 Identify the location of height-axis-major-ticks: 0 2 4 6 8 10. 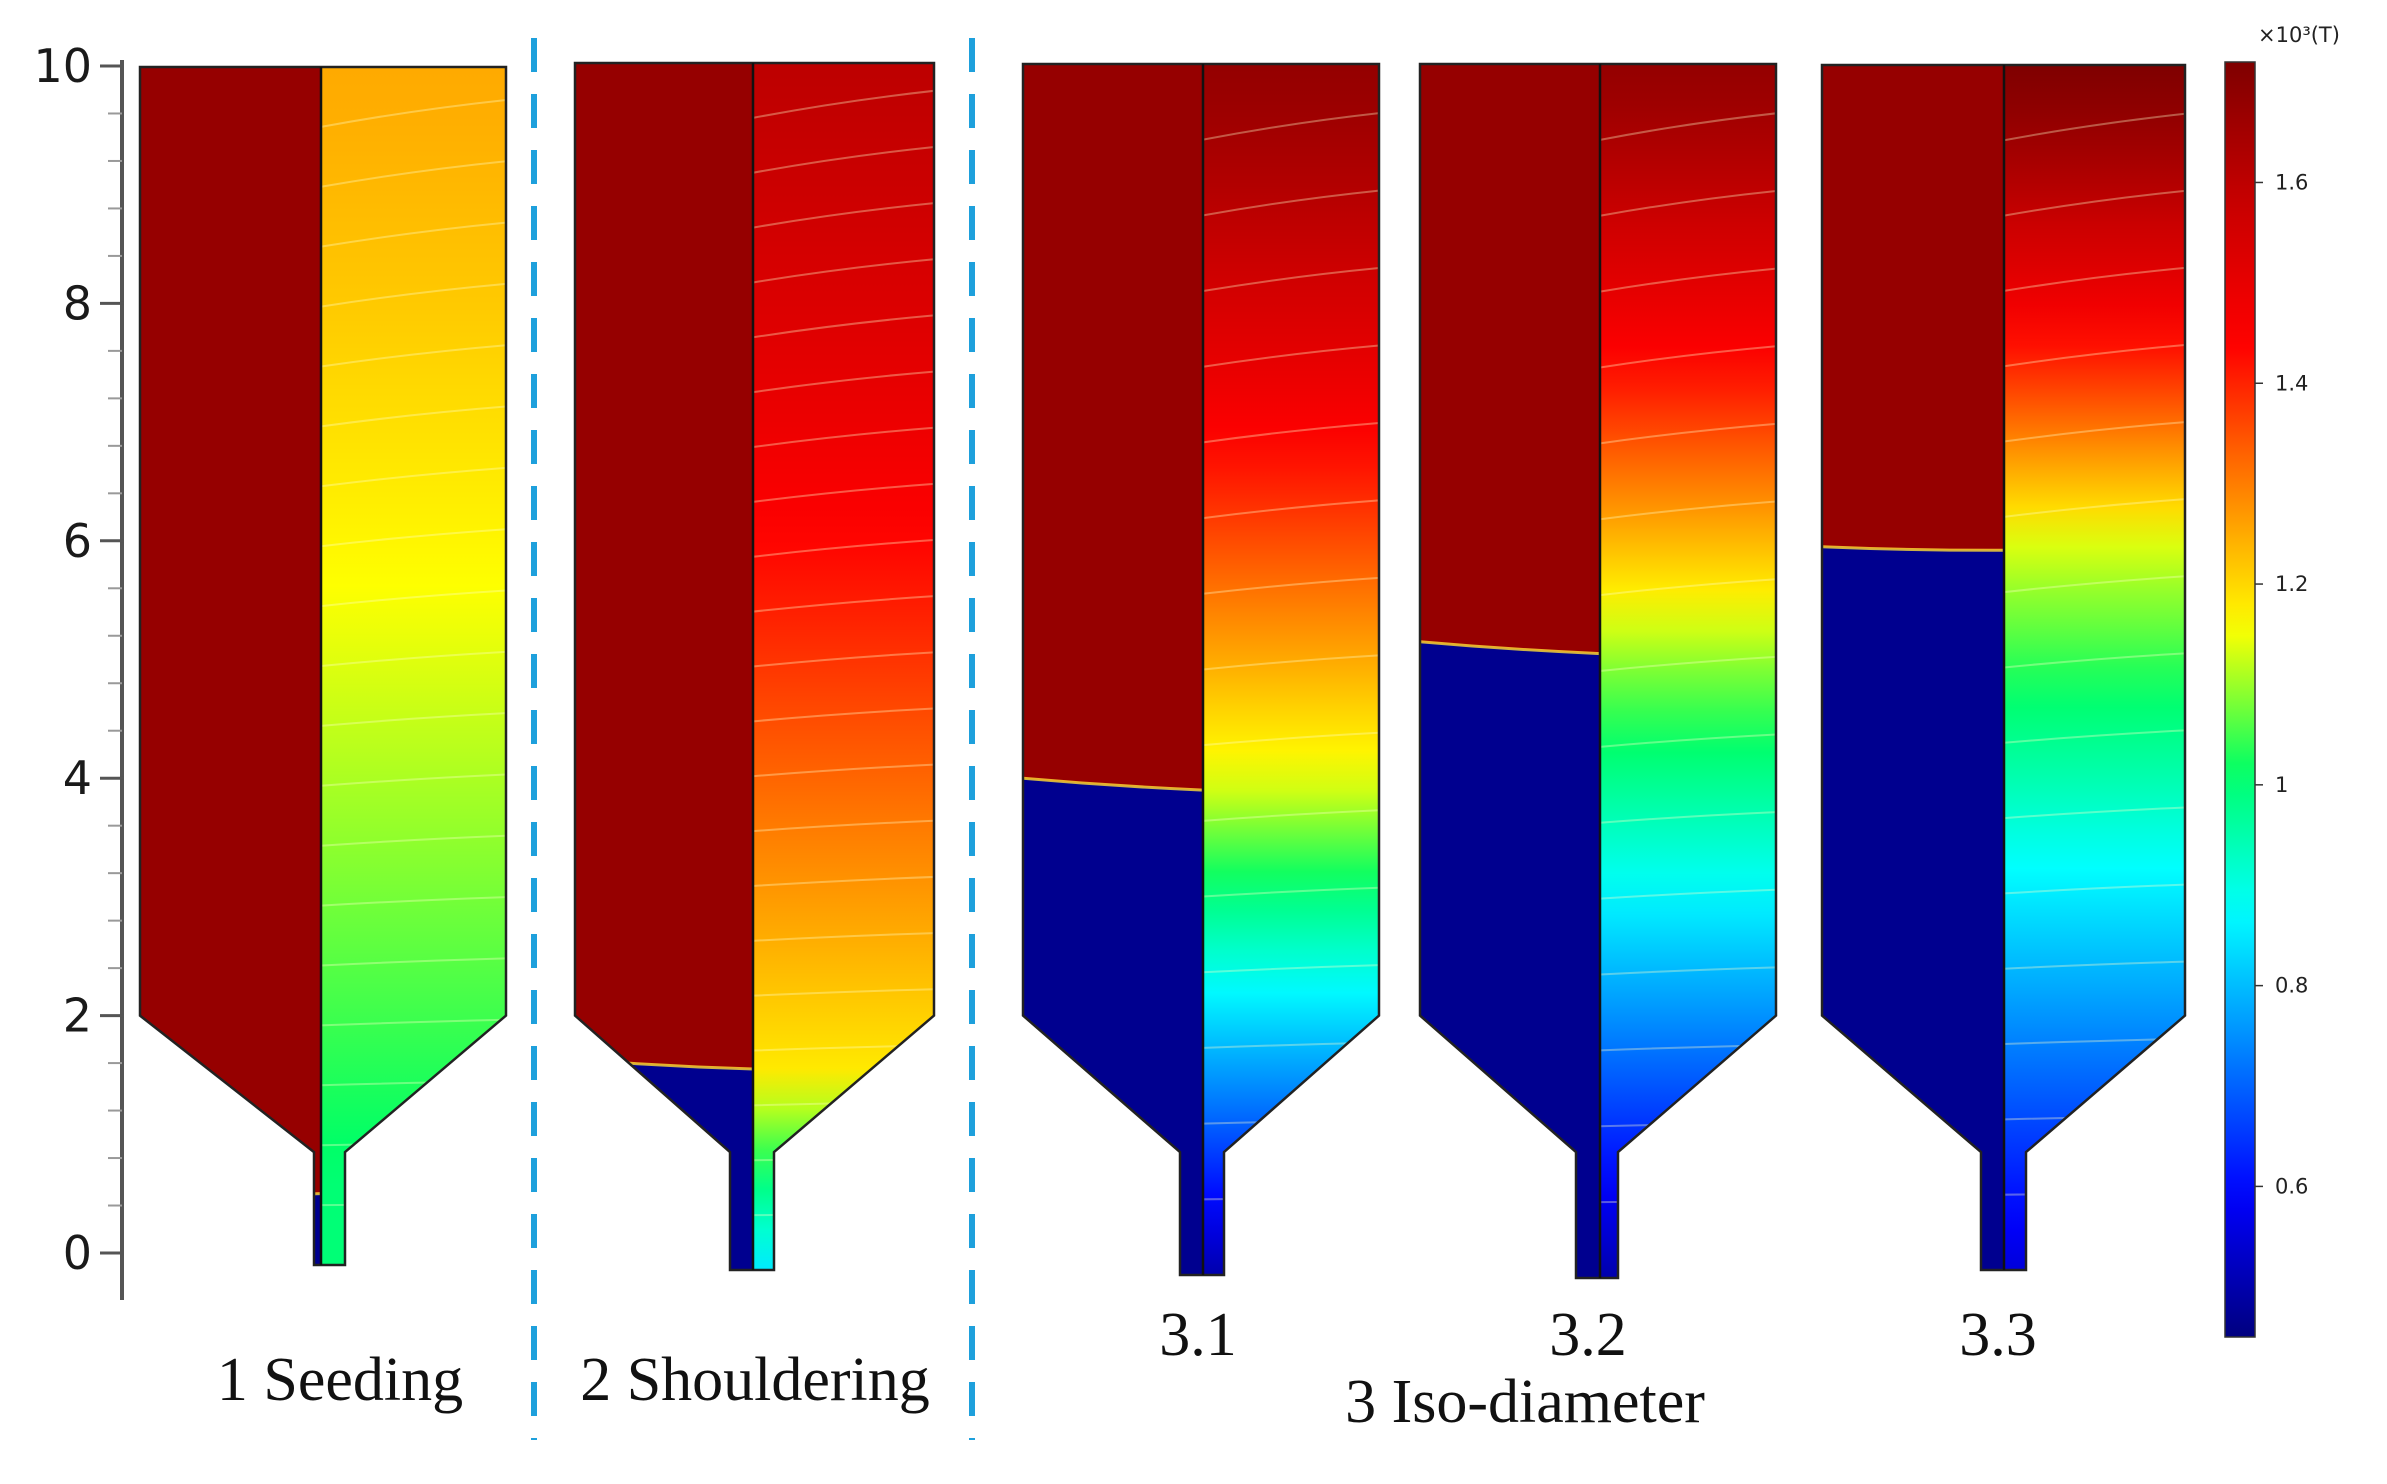
(78, 659).